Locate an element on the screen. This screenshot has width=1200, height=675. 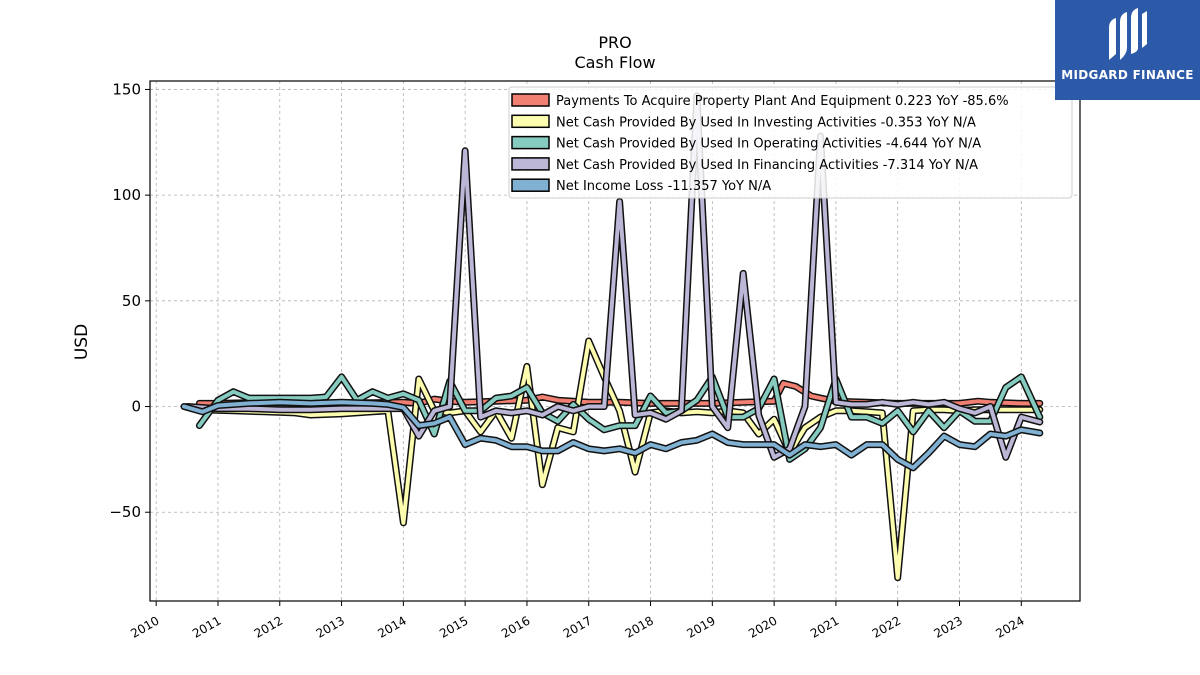
x-tick-label: 2013 is located at coordinates (330, 626).